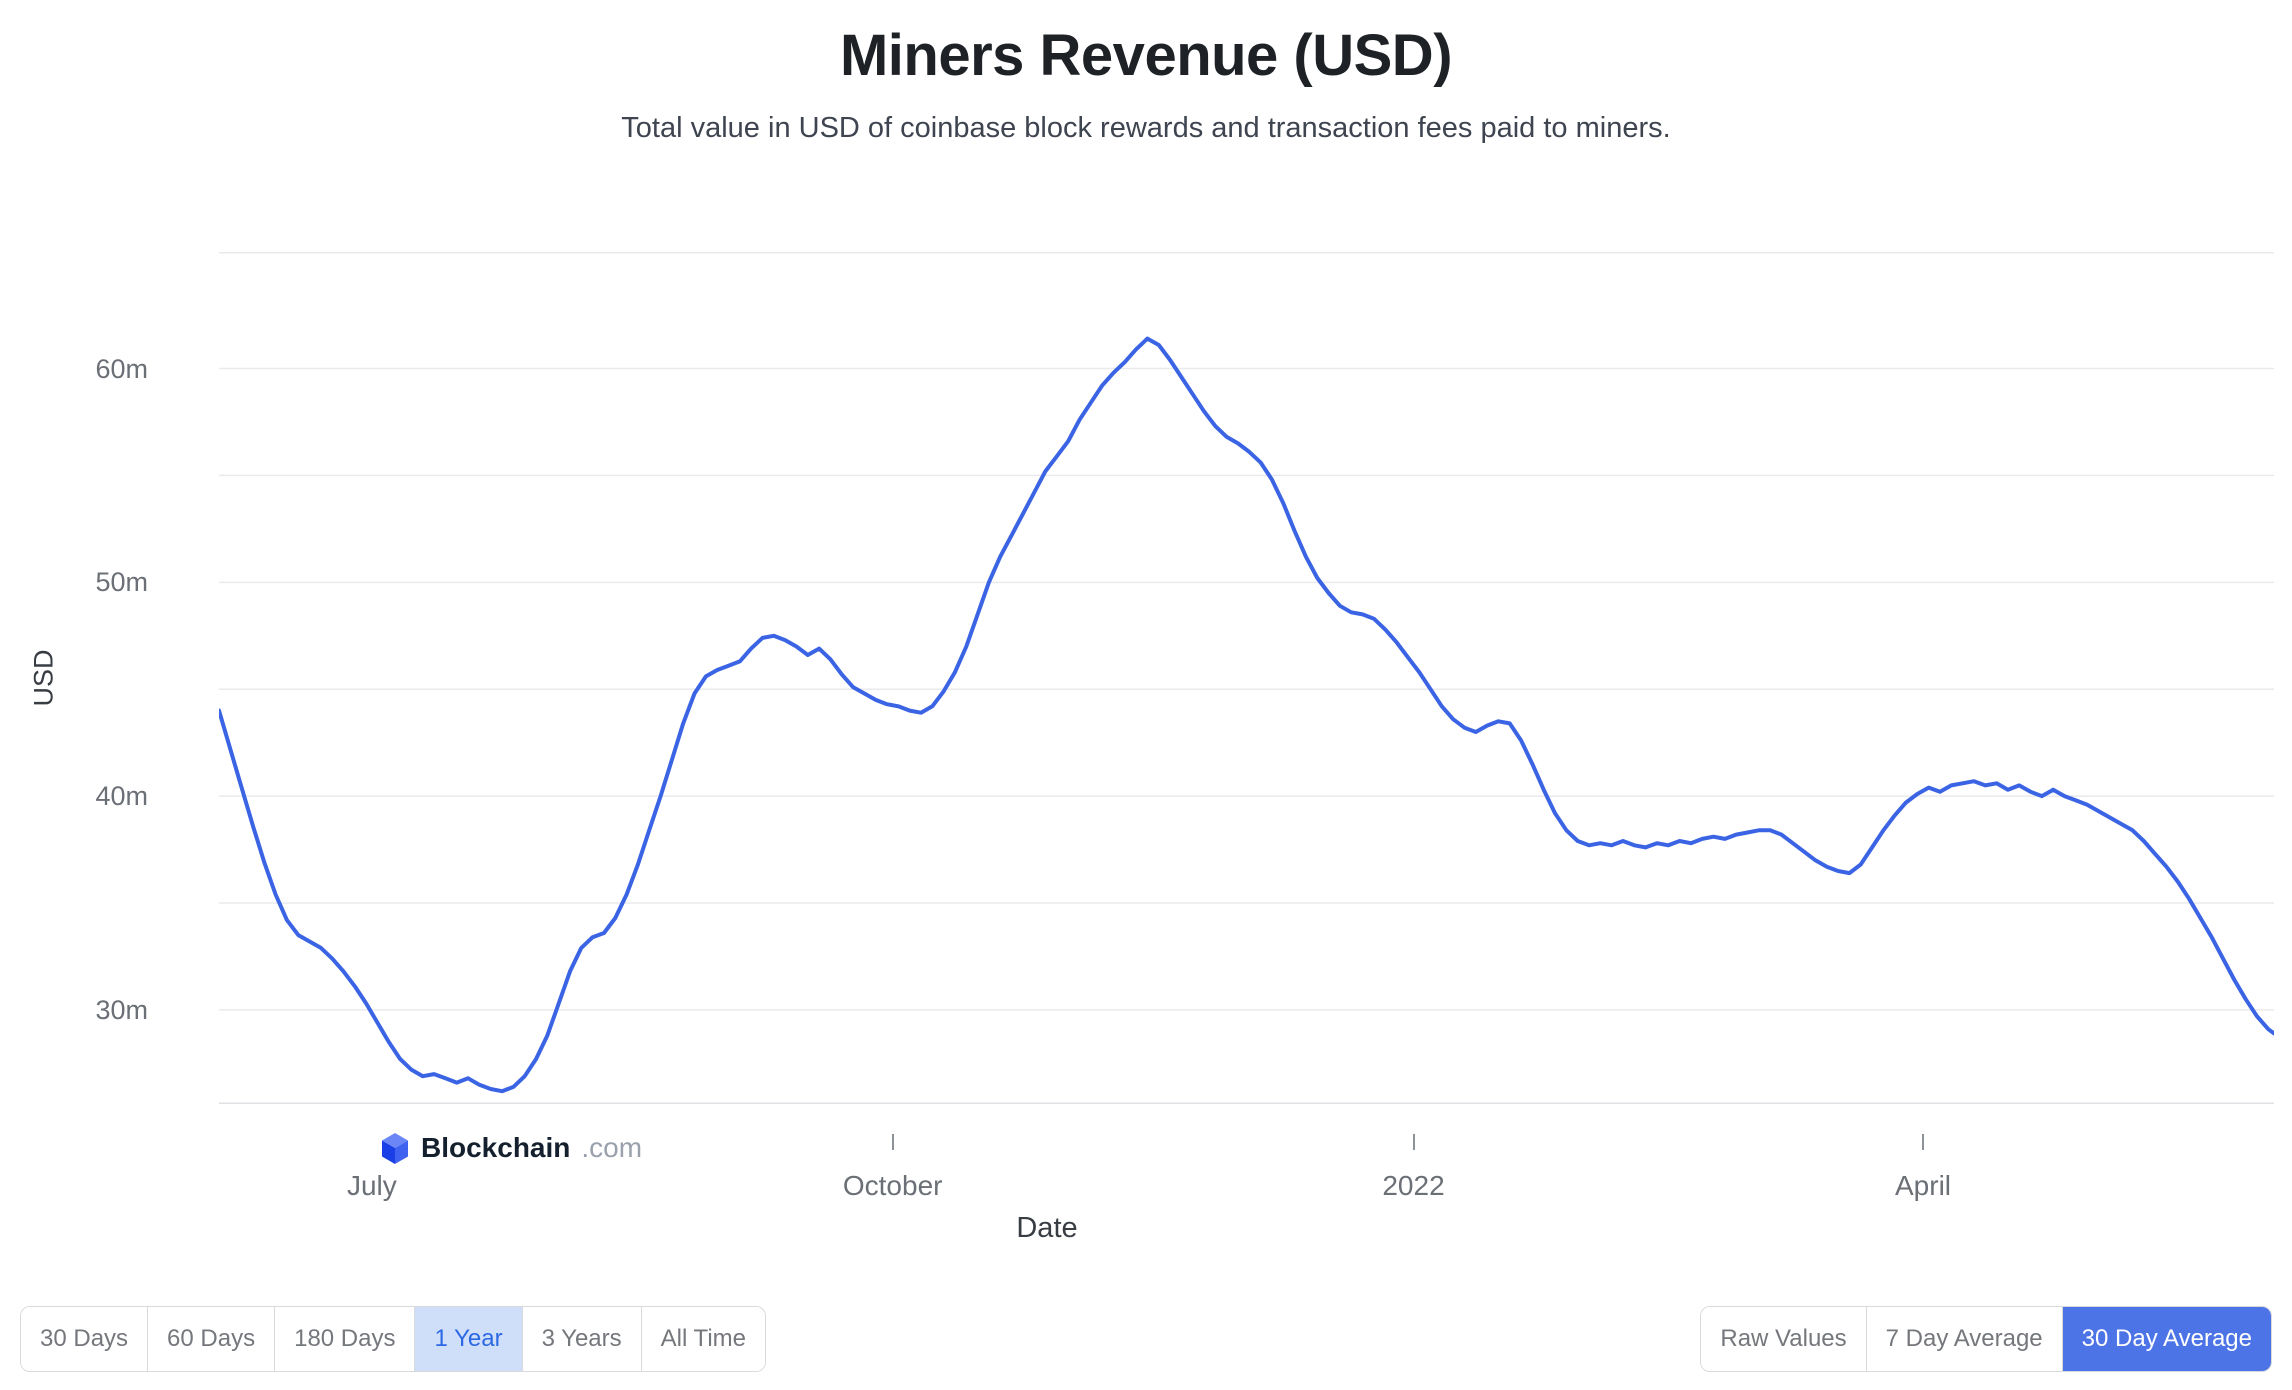 The image size is (2292, 1390). Describe the element at coordinates (1047, 1228) in the screenshot. I see `x-axis-title: Date` at that location.